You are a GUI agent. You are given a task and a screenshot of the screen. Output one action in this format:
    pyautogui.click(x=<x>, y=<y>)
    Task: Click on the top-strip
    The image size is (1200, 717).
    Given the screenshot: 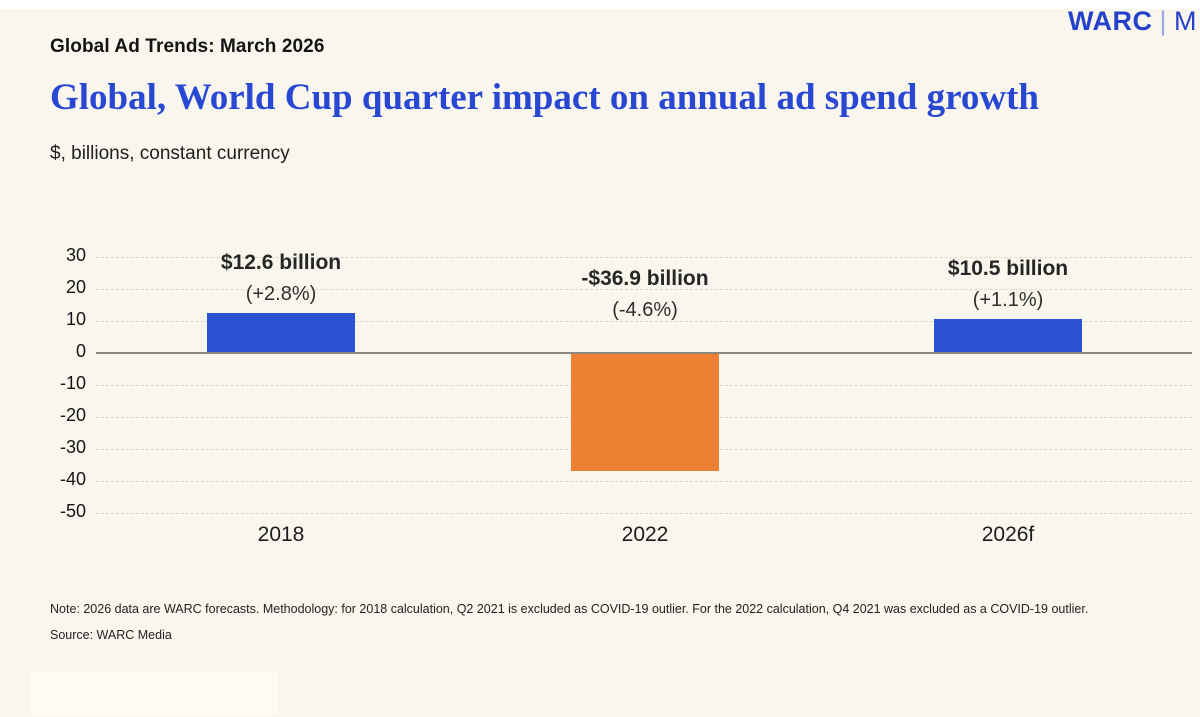 What is the action you would take?
    pyautogui.click(x=600, y=4)
    